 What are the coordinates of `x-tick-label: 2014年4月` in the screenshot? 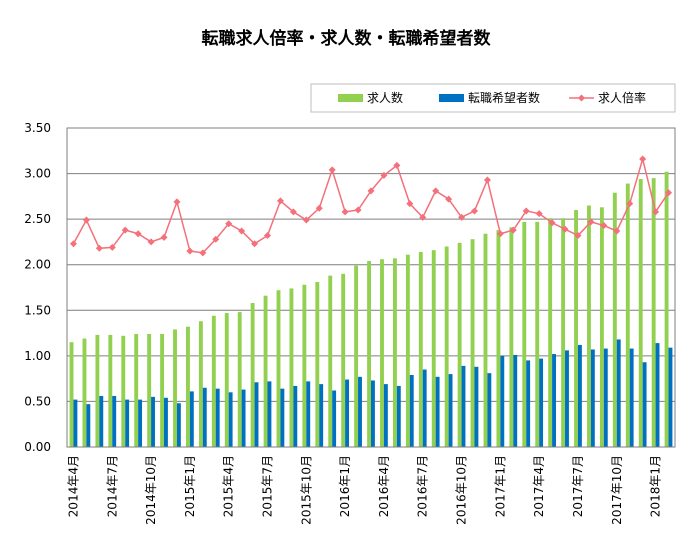 It's located at (73, 486).